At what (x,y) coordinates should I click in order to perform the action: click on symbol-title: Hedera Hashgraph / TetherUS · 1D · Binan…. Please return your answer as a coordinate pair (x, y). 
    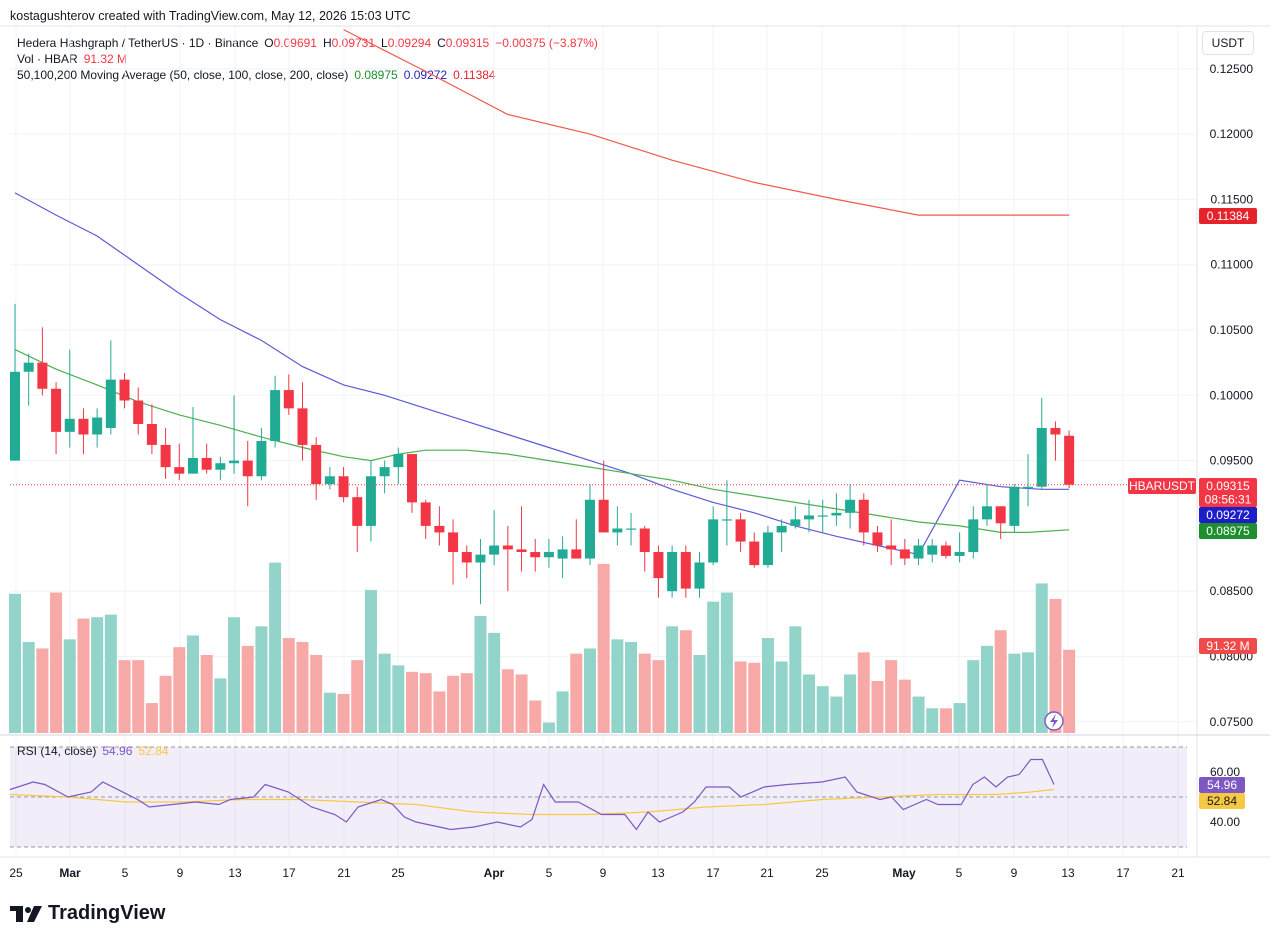
    Looking at the image, I should click on (138, 43).